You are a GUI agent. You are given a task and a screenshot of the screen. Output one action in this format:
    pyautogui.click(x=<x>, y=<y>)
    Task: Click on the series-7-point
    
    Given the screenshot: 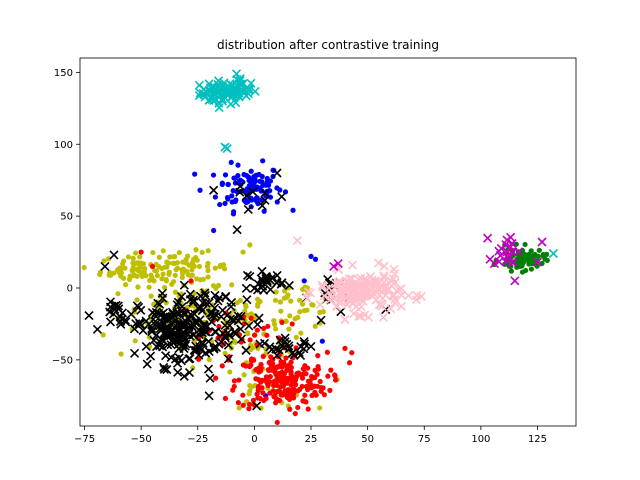 What is the action you would take?
    pyautogui.click(x=488, y=238)
    